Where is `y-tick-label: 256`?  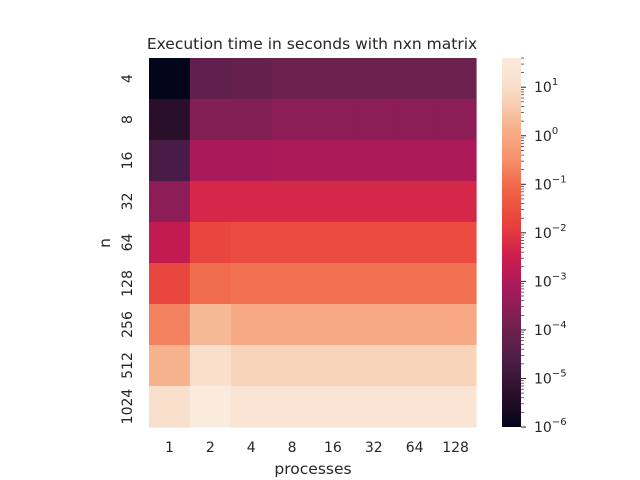 y-tick-label: 256 is located at coordinates (128, 324).